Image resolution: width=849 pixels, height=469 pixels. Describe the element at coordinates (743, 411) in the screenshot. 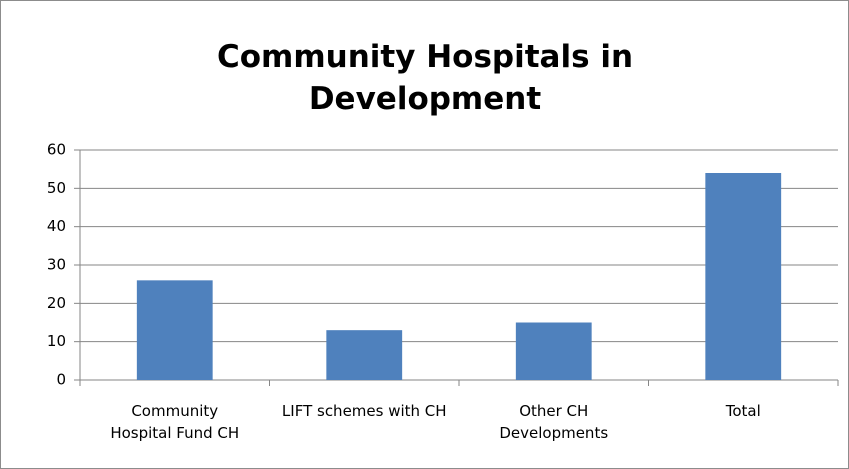

I see `x-tick-label: Total` at that location.